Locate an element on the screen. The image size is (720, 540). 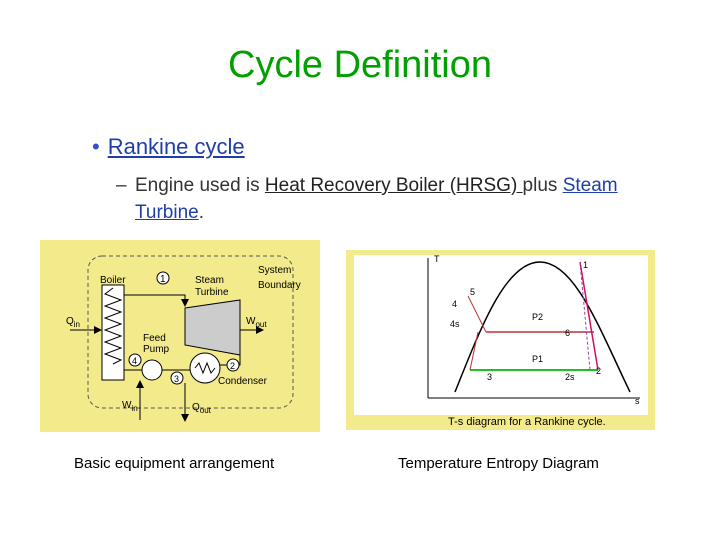
label: System is located at coordinates (274, 270).